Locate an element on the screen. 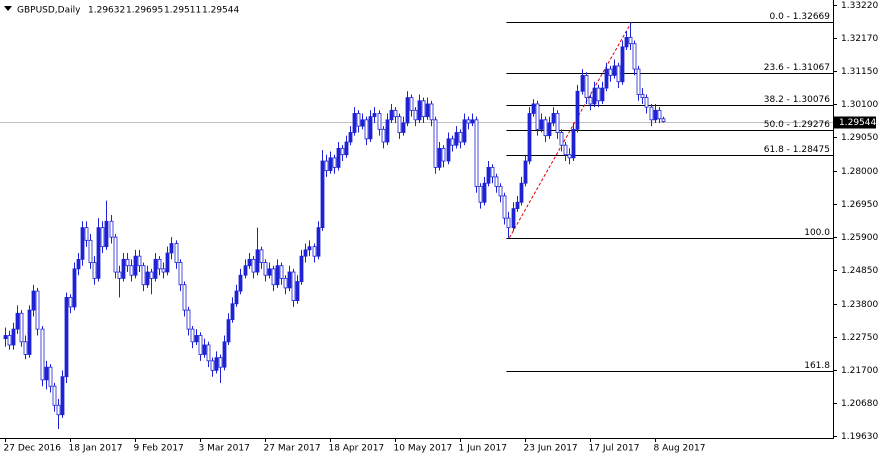  fib-label: 0.0 - 1.32669 is located at coordinates (800, 17).